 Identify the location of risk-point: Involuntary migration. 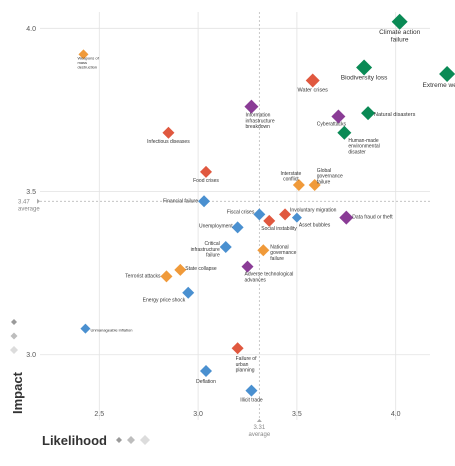
(308, 214).